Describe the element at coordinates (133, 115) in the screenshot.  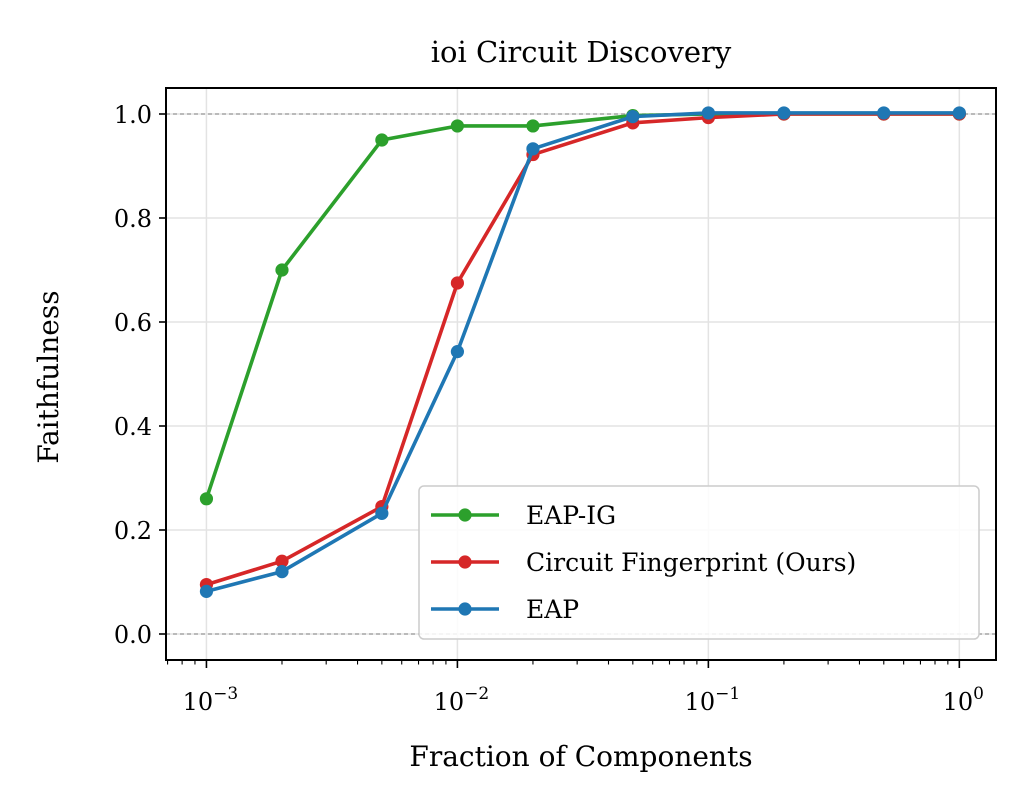
I see `y-tick-label: 1.0` at that location.